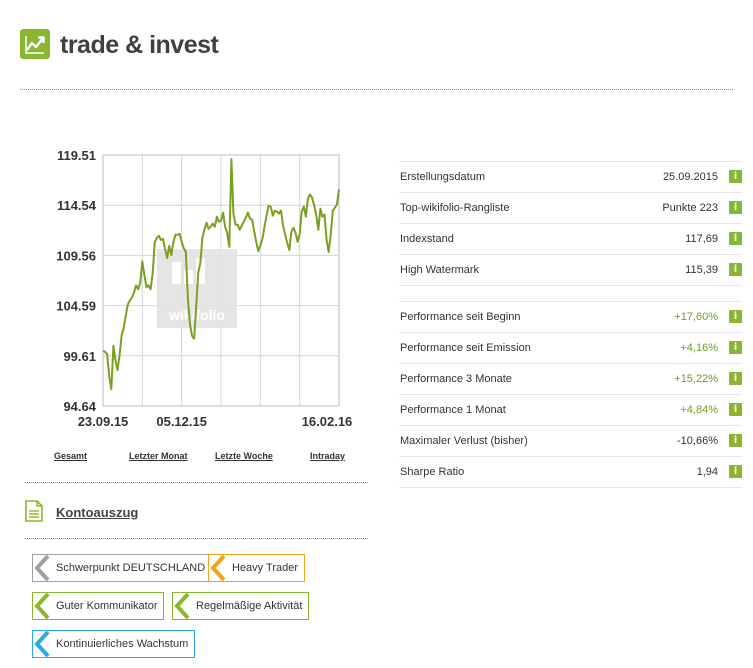  I want to click on x-axis-ticks: 23.09.15 05.12.15 16.02.16, so click(215, 421).